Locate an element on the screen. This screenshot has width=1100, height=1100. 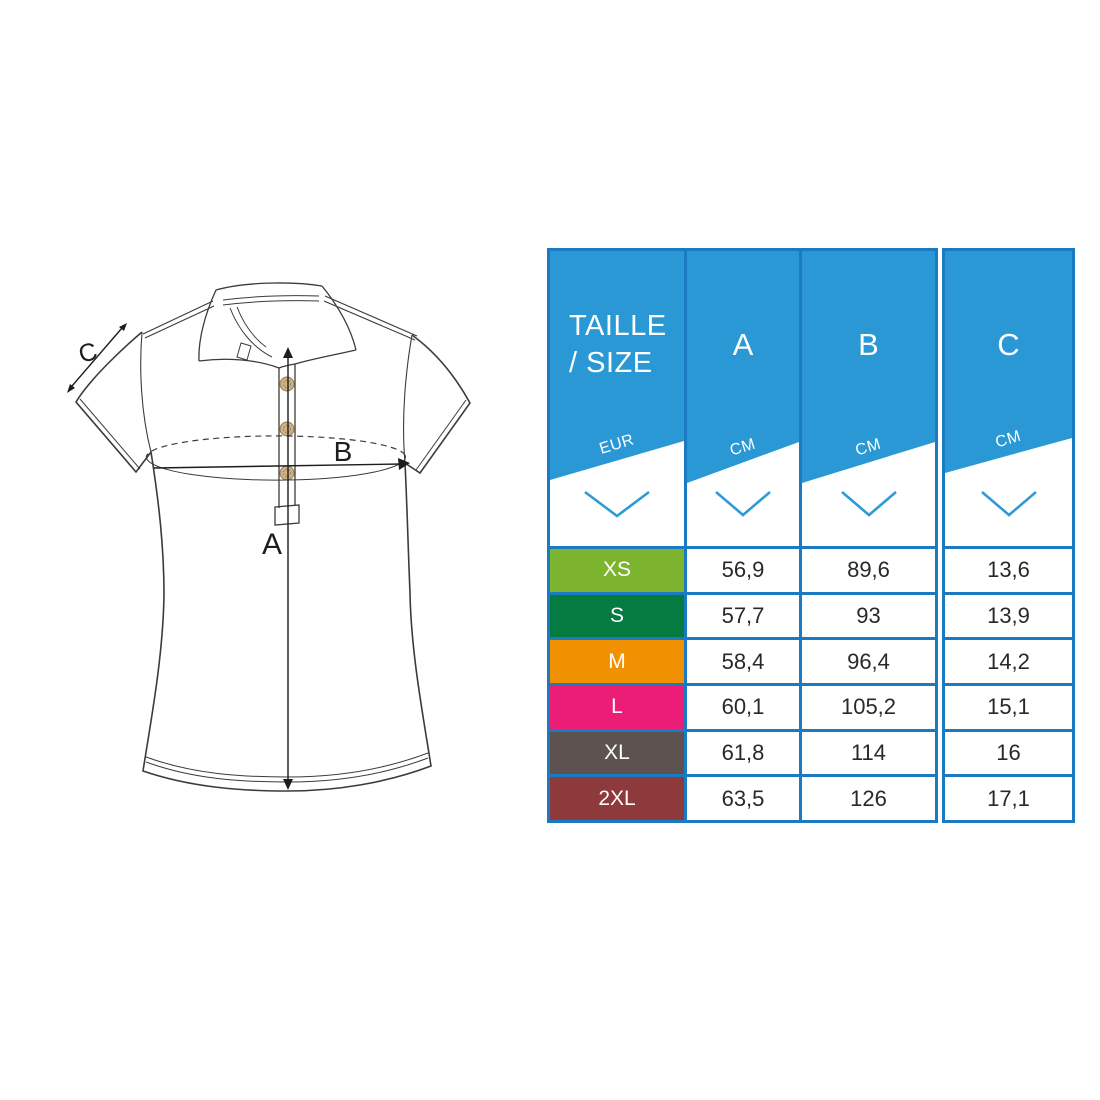
table-row: 15,1 is located at coordinates (1008, 706).